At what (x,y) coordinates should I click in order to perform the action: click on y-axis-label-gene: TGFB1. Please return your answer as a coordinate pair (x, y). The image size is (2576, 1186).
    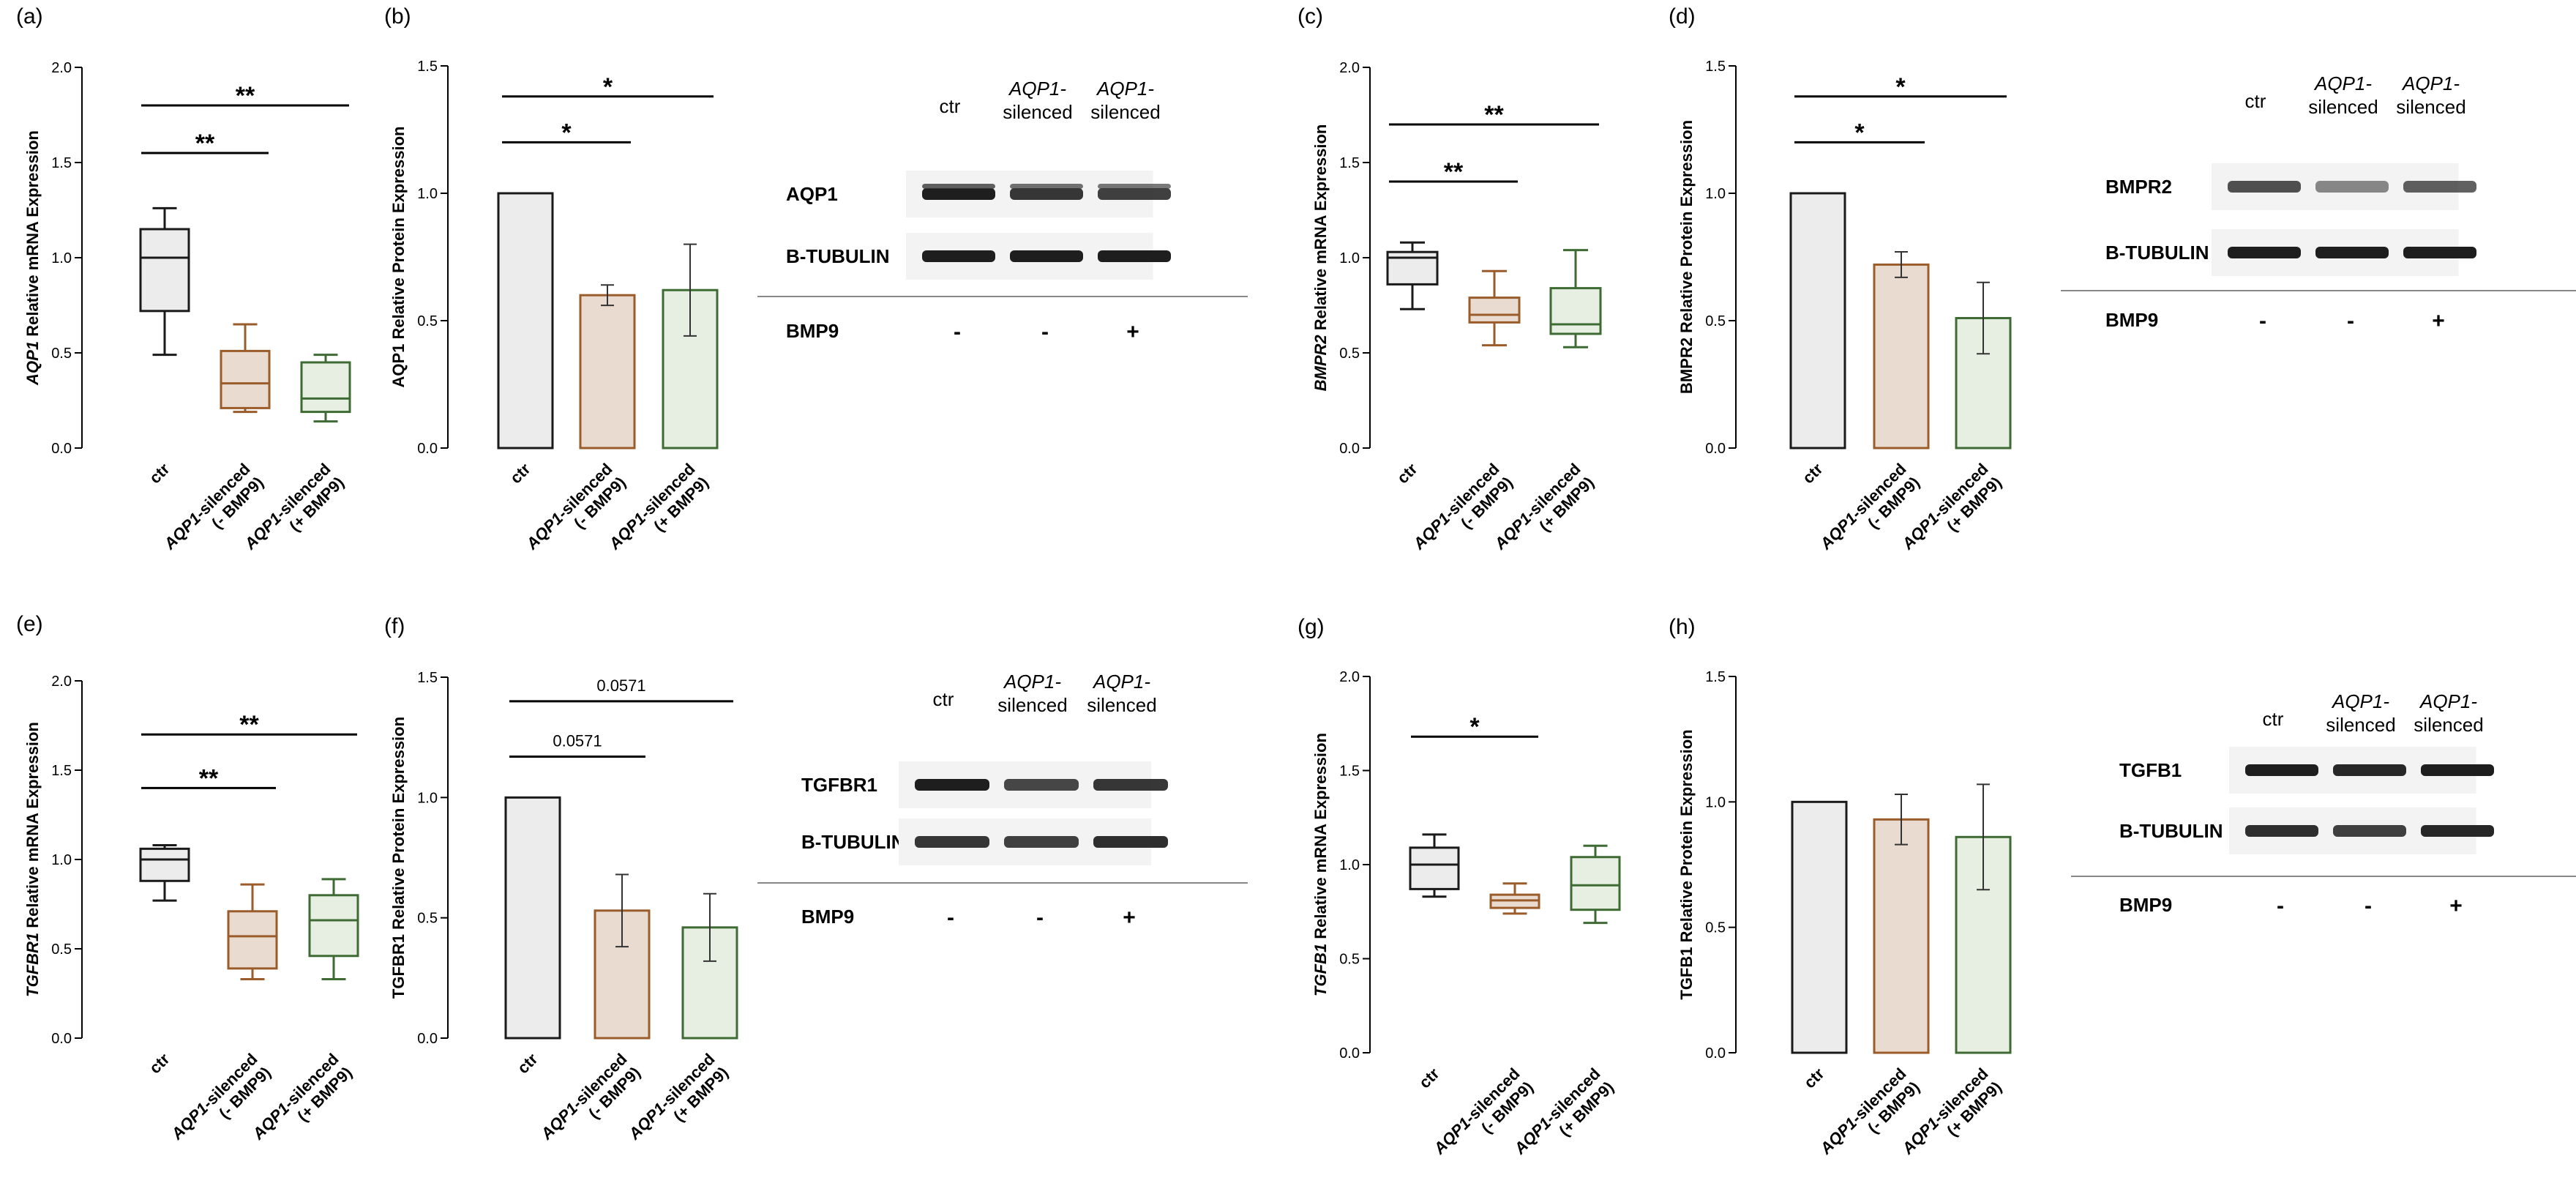
    Looking at the image, I should click on (1320, 970).